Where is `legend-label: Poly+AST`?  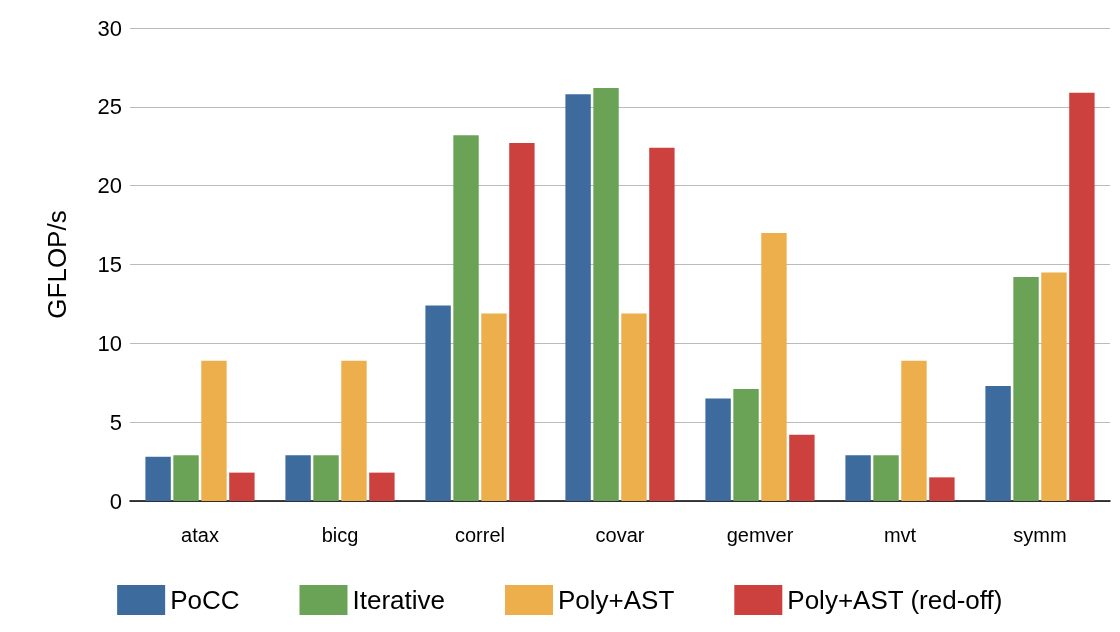 legend-label: Poly+AST is located at coordinates (616, 600).